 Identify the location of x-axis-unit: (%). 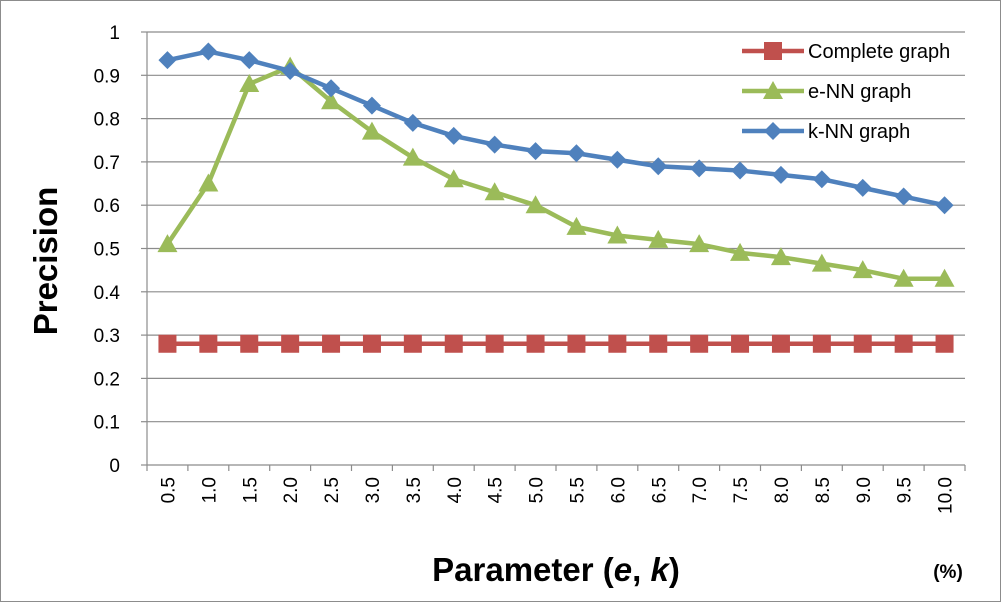
(948, 572).